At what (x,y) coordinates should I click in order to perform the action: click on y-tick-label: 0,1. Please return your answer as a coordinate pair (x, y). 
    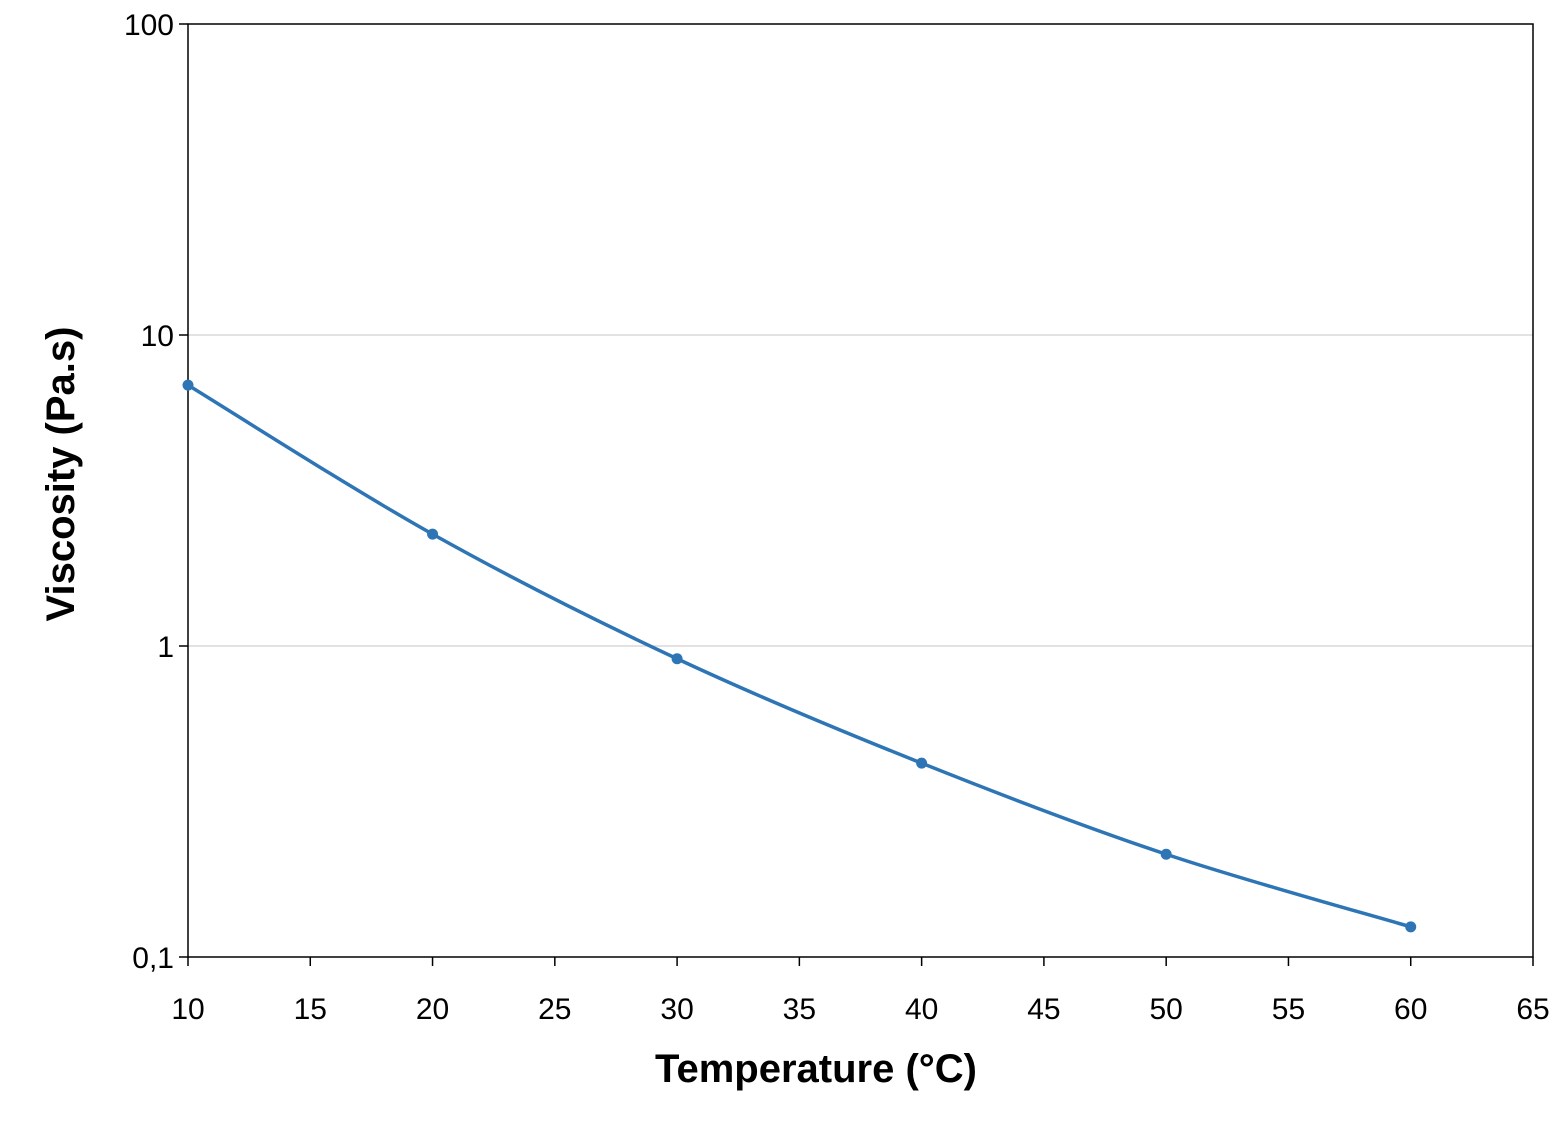
    Looking at the image, I should click on (153, 958).